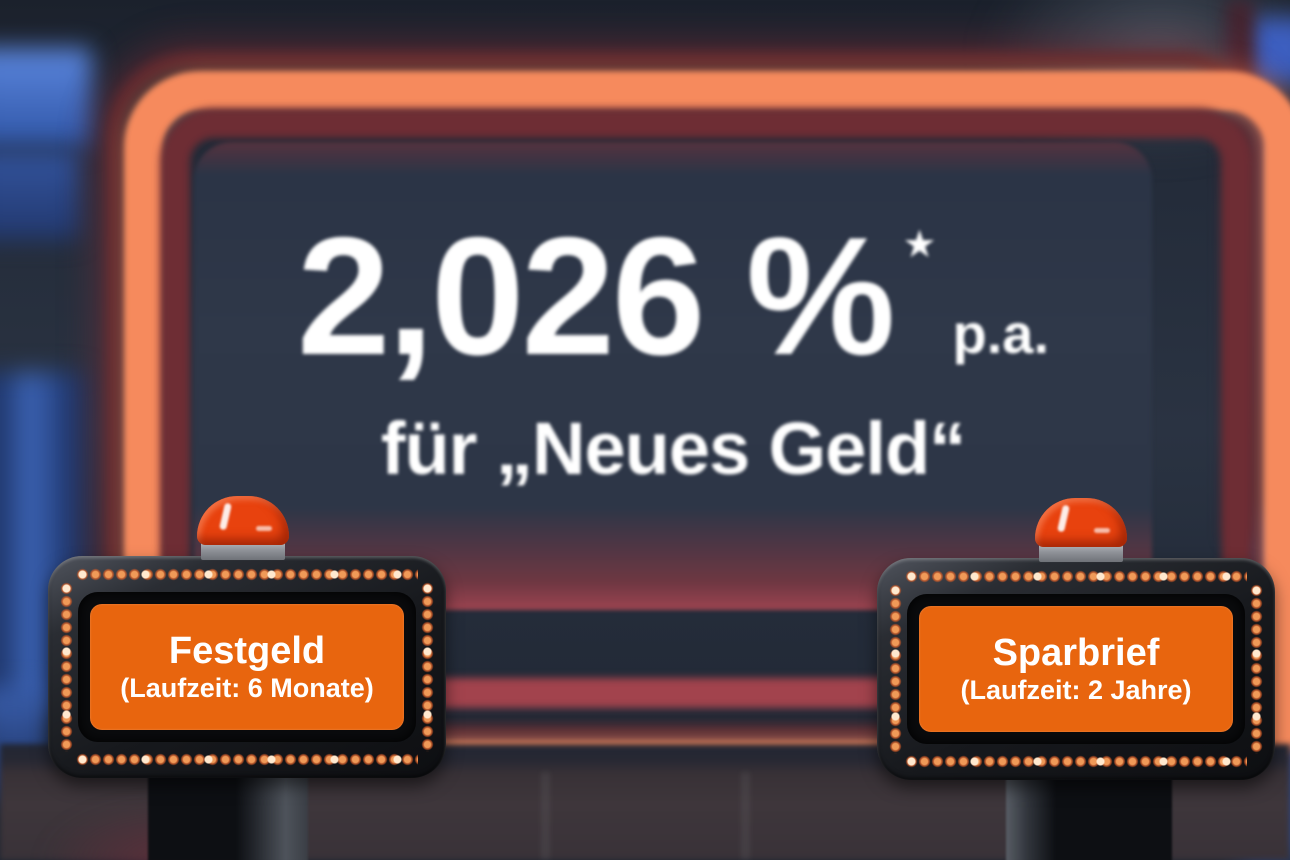  I want to click on podium-sign-festgeld: Festgeld (Laufzeit: 6 Monate), so click(247, 637).